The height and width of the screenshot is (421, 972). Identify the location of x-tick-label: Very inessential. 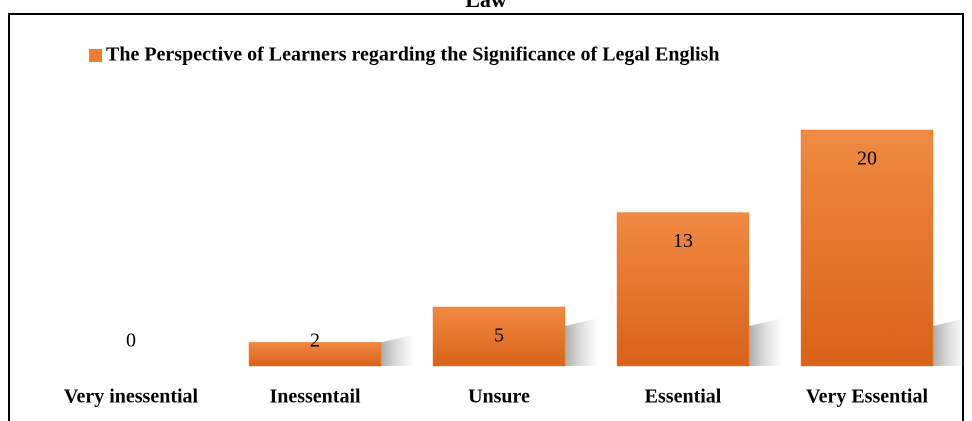
(131, 397).